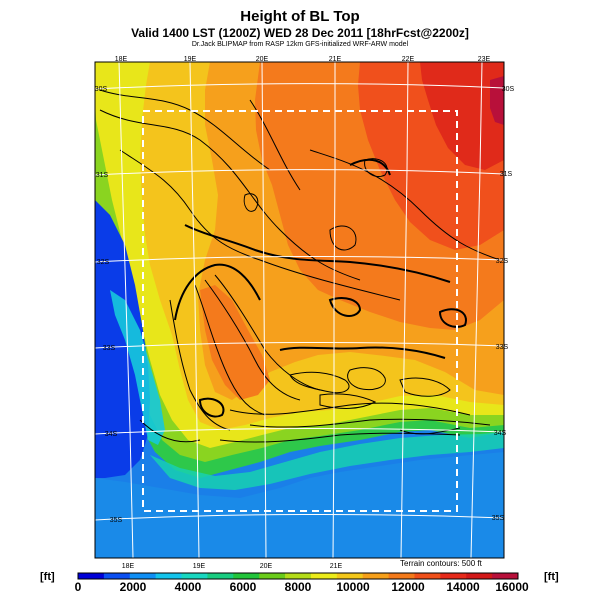  What do you see at coordinates (116, 520) in the screenshot?
I see `lat-label-left: 35S` at bounding box center [116, 520].